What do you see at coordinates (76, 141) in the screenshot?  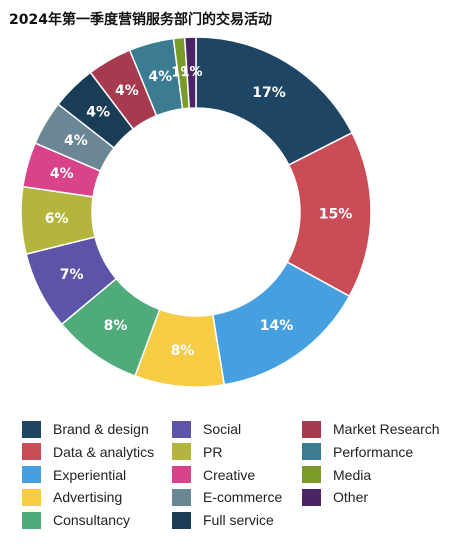 I see `data-label-e-commerce: 4%` at bounding box center [76, 141].